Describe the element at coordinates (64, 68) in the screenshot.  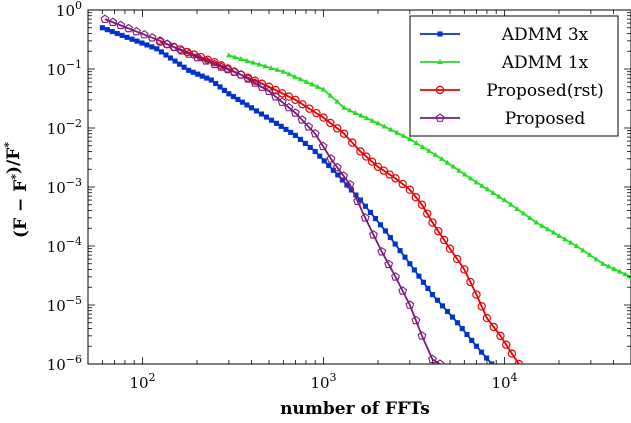
I see `y-tick-label: 10⁻¹` at that location.